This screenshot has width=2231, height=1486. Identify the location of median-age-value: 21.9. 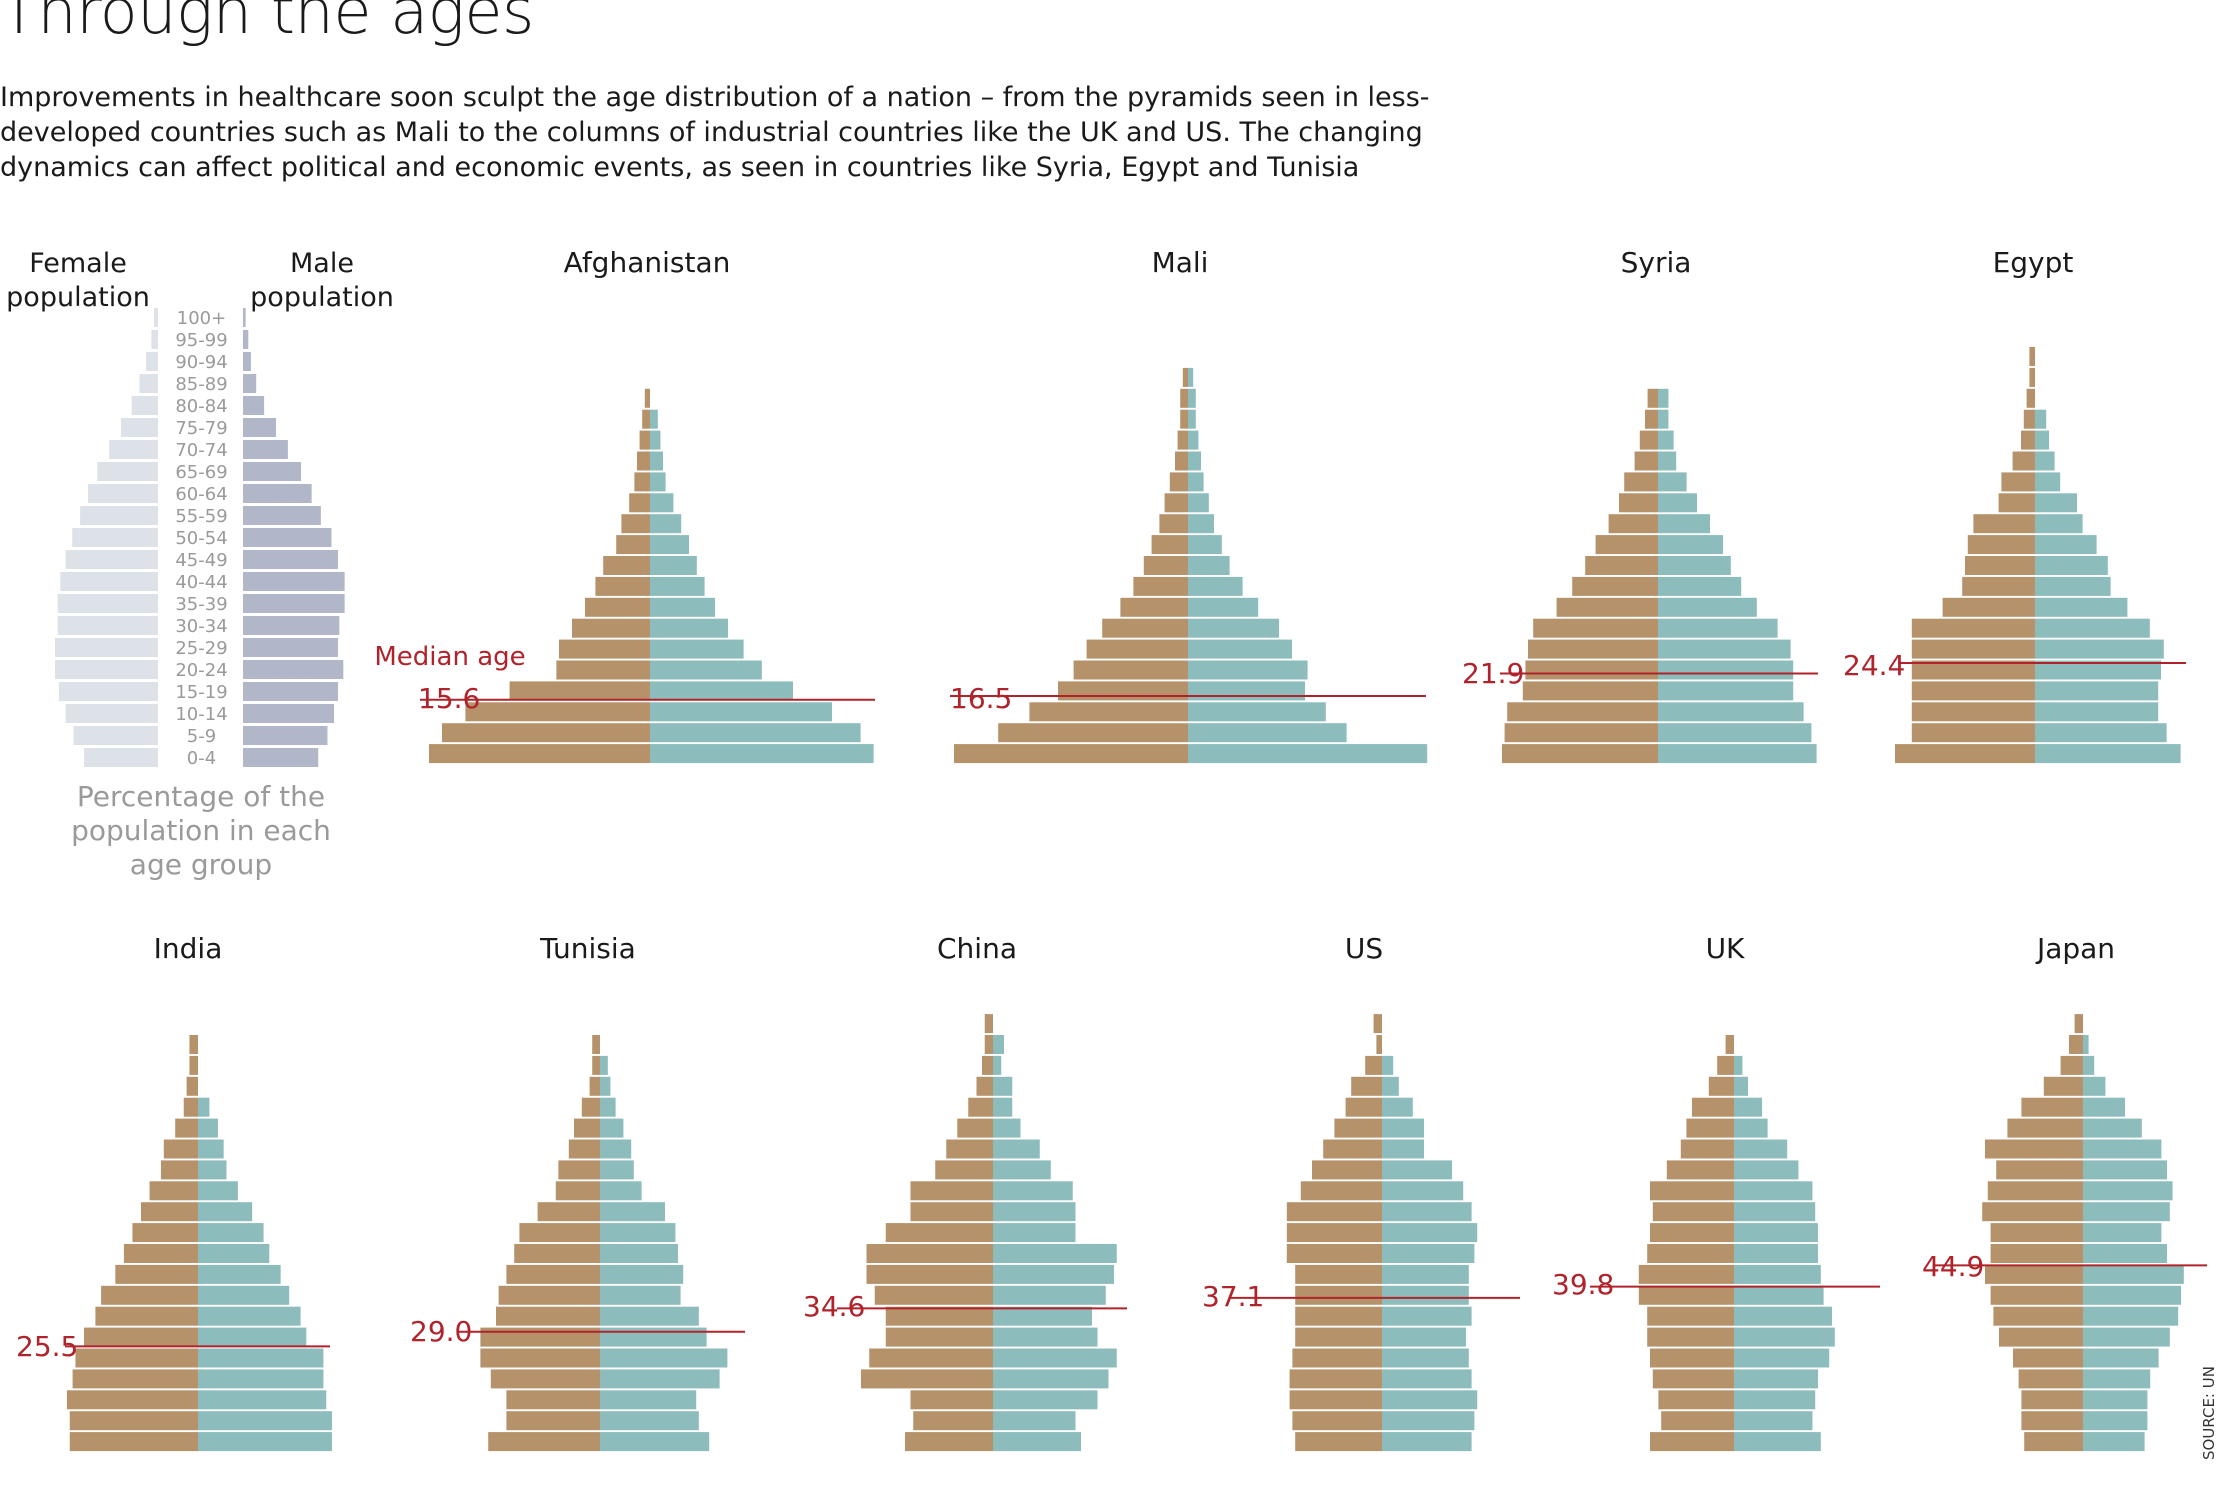
(1493, 673).